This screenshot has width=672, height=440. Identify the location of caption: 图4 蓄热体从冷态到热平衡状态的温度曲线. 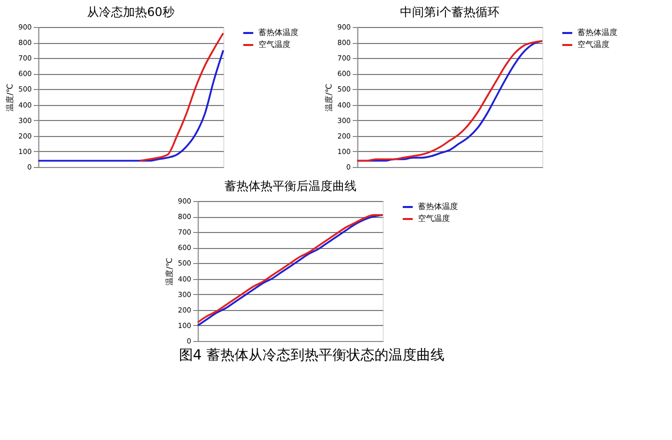
(311, 356).